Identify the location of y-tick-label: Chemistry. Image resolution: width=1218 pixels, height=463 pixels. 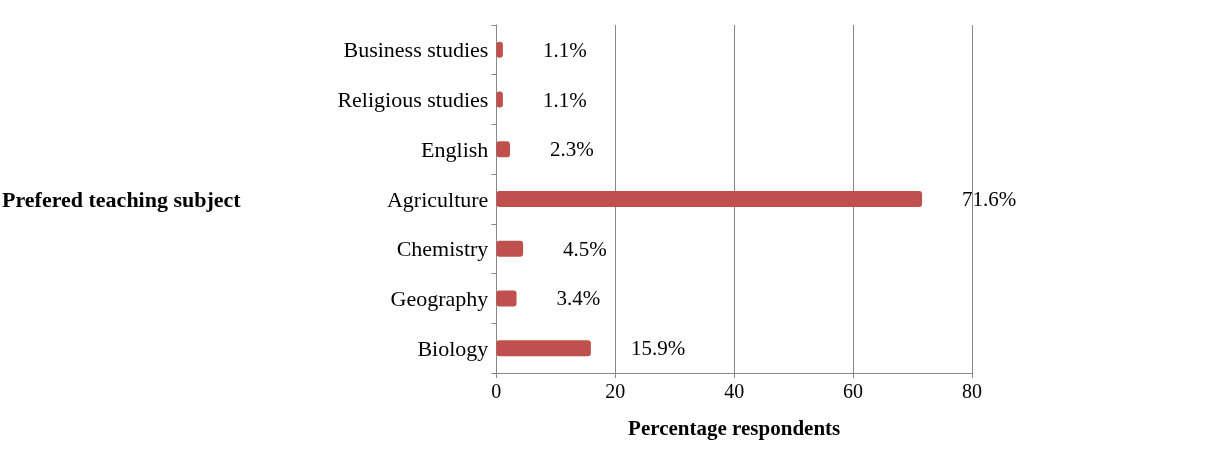
(442, 249).